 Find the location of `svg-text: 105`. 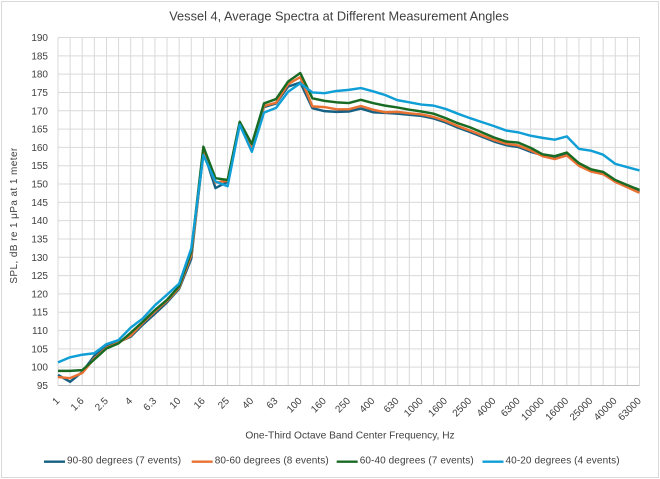

svg-text: 105 is located at coordinates (39, 349).